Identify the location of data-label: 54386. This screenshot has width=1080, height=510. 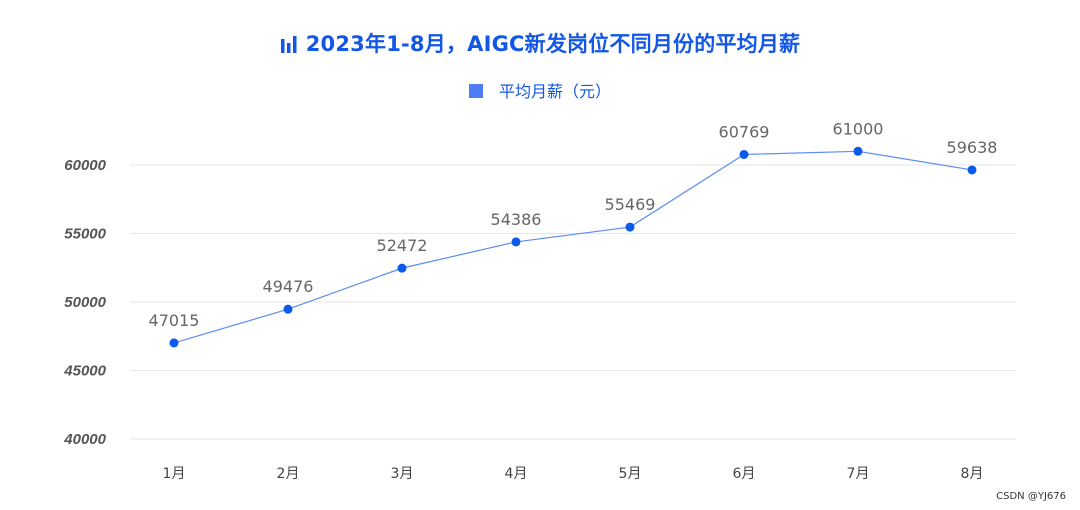
(516, 219).